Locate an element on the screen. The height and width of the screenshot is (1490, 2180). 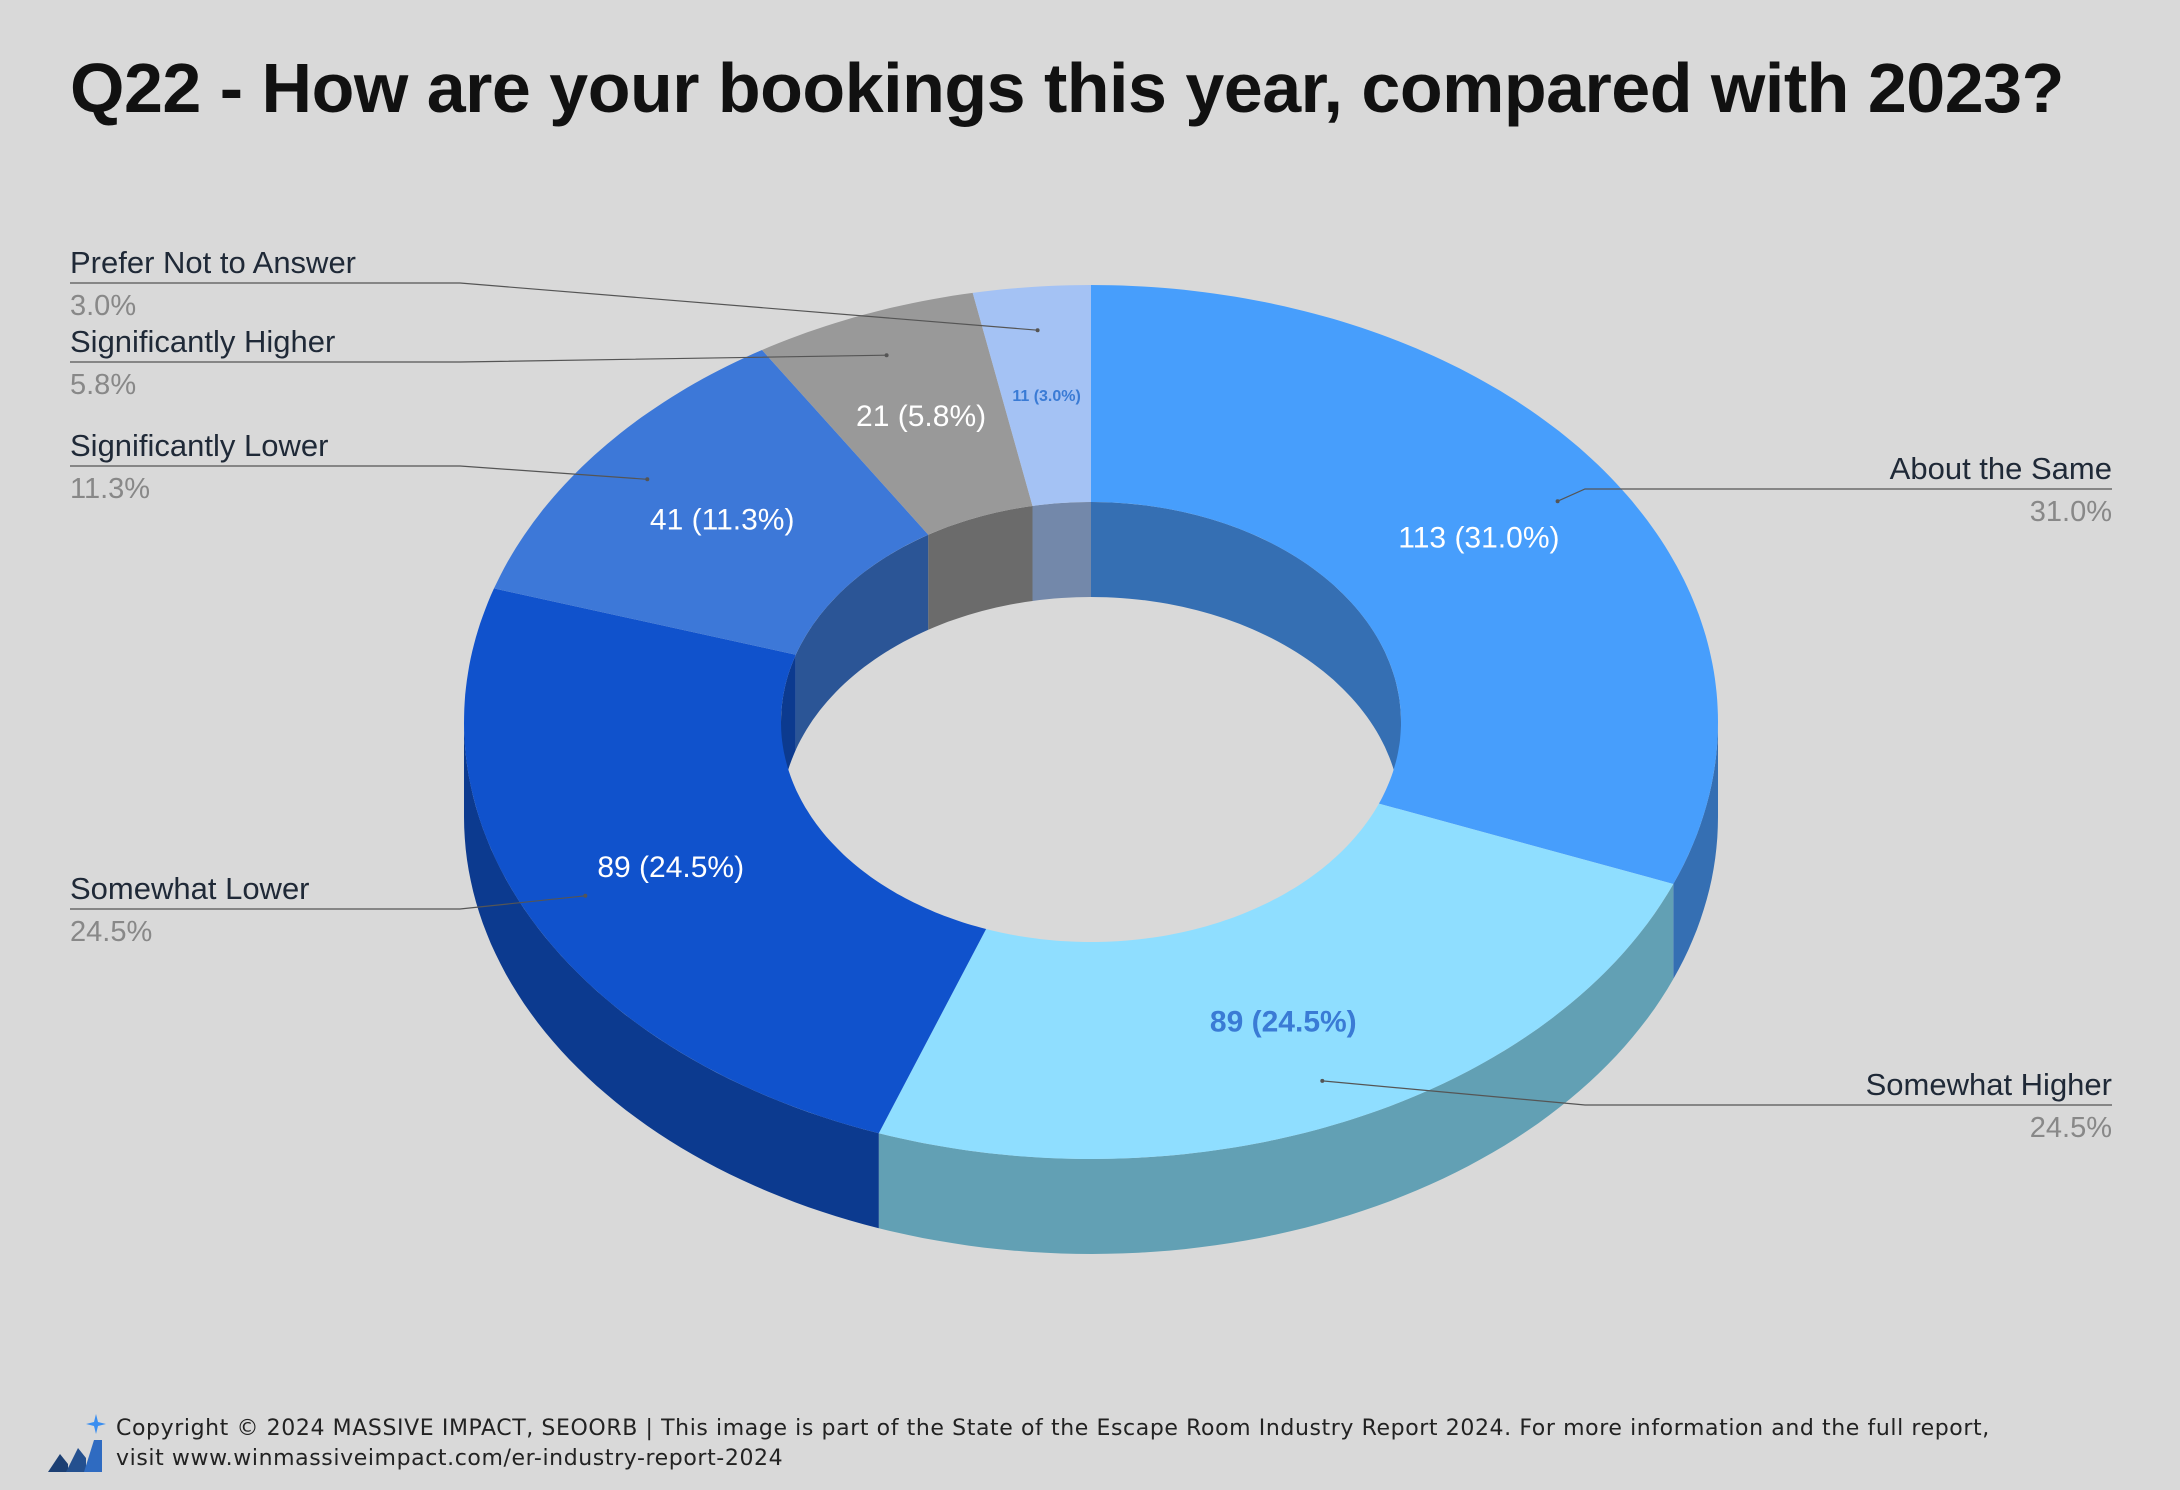
legend-percent-prefer-not-to-answer: 3.0% is located at coordinates (103, 306).